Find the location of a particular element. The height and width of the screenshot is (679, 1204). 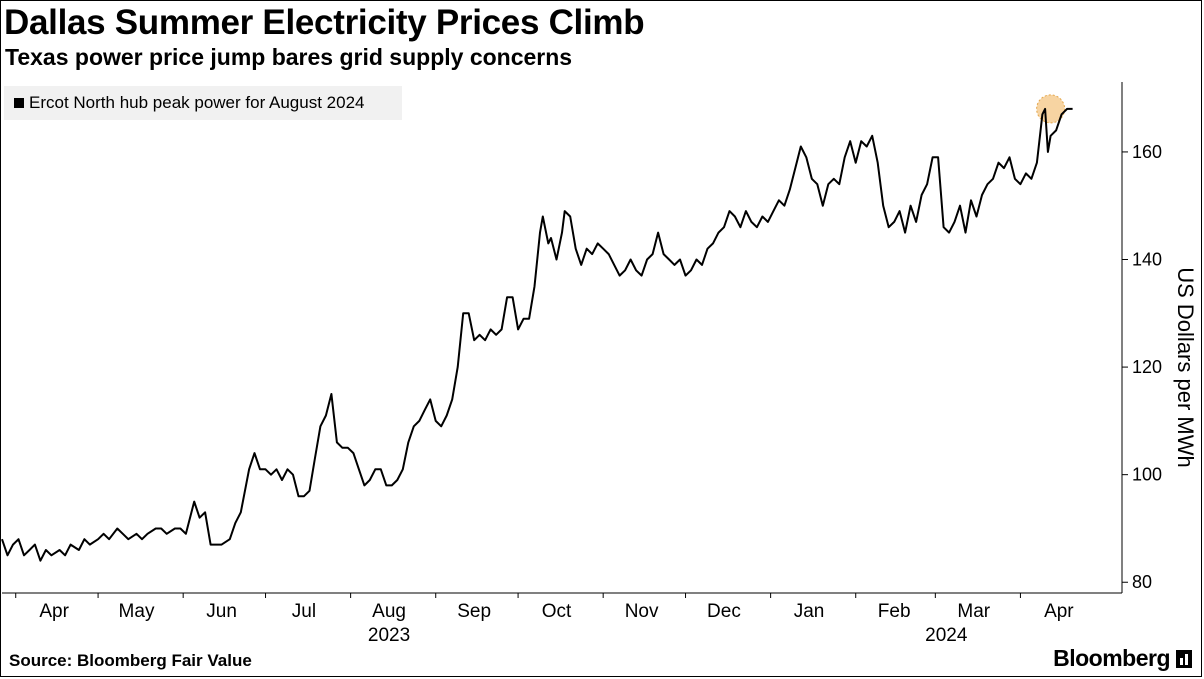

y-tick-label: 120 is located at coordinates (1147, 367).